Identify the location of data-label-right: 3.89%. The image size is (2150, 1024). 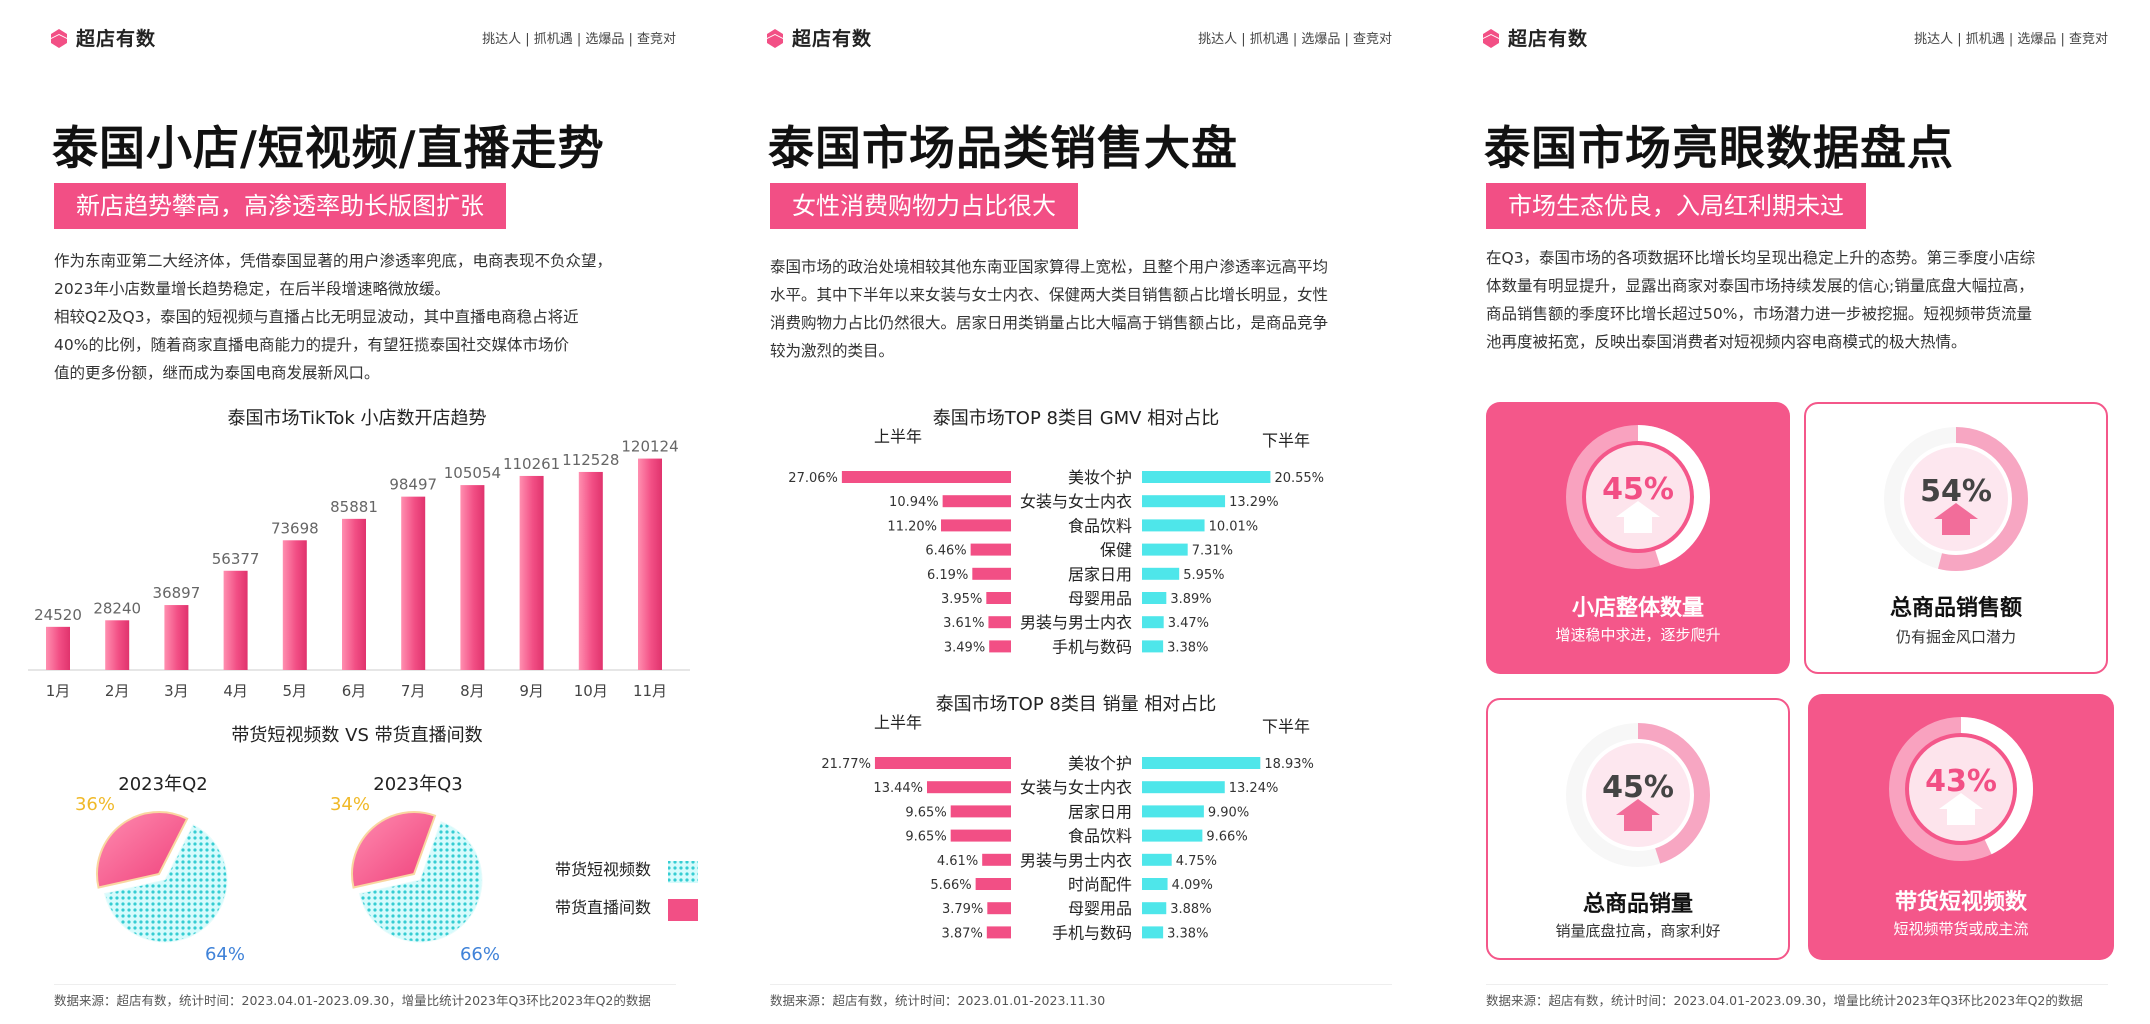
(1190, 599).